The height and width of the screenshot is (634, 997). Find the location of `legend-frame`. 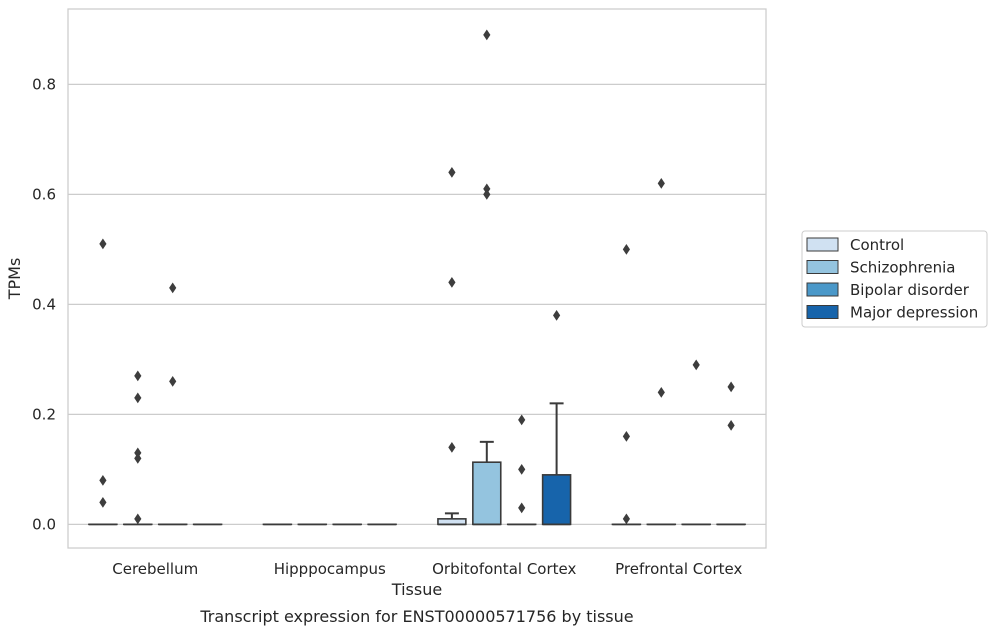

legend-frame is located at coordinates (894, 279).